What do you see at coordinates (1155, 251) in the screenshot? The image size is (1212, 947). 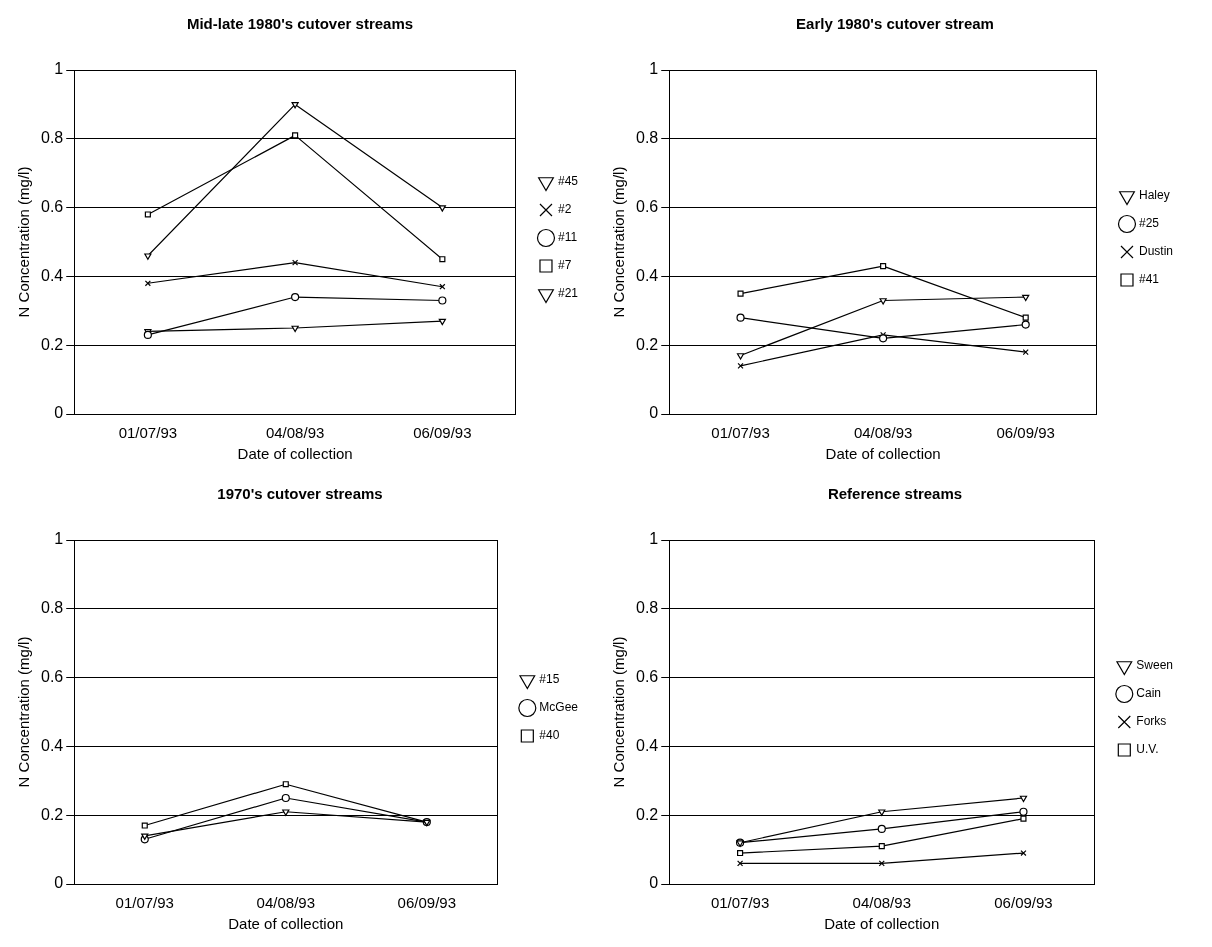 I see `legend-label: Dustin` at bounding box center [1155, 251].